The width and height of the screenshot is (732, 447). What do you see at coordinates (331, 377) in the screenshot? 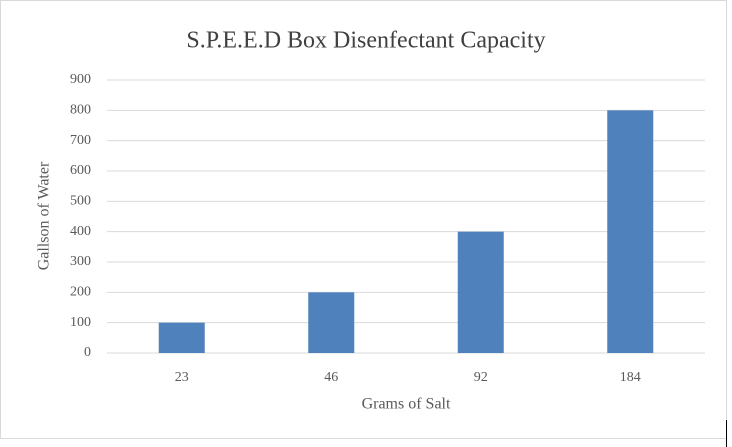
I see `x-tick-label: 46` at bounding box center [331, 377].